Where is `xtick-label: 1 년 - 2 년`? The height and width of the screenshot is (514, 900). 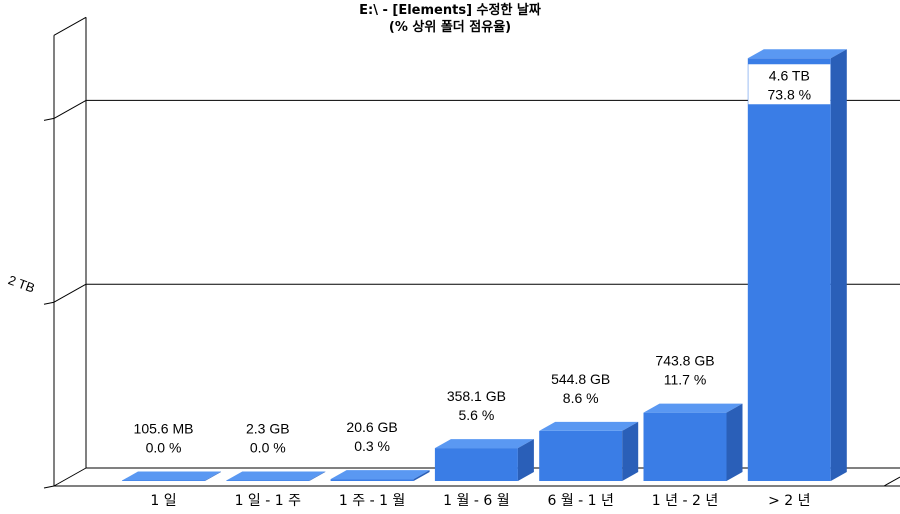 xtick-label: 1 년 - 2 년 is located at coordinates (685, 501).